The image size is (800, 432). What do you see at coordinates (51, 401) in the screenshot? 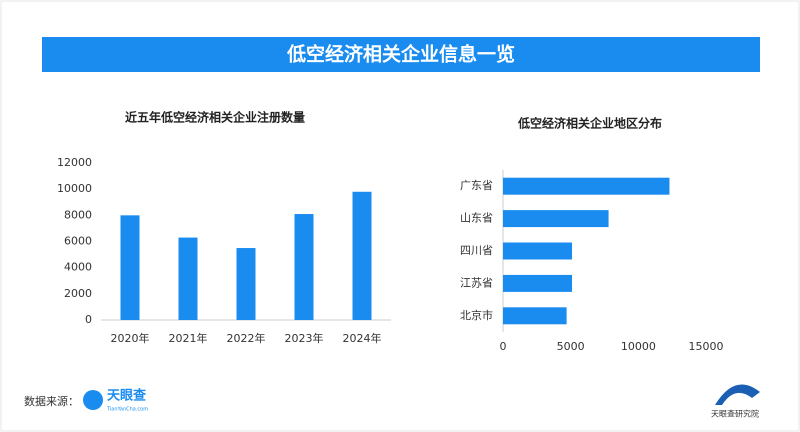
I see `source-label: 数据来源：` at bounding box center [51, 401].